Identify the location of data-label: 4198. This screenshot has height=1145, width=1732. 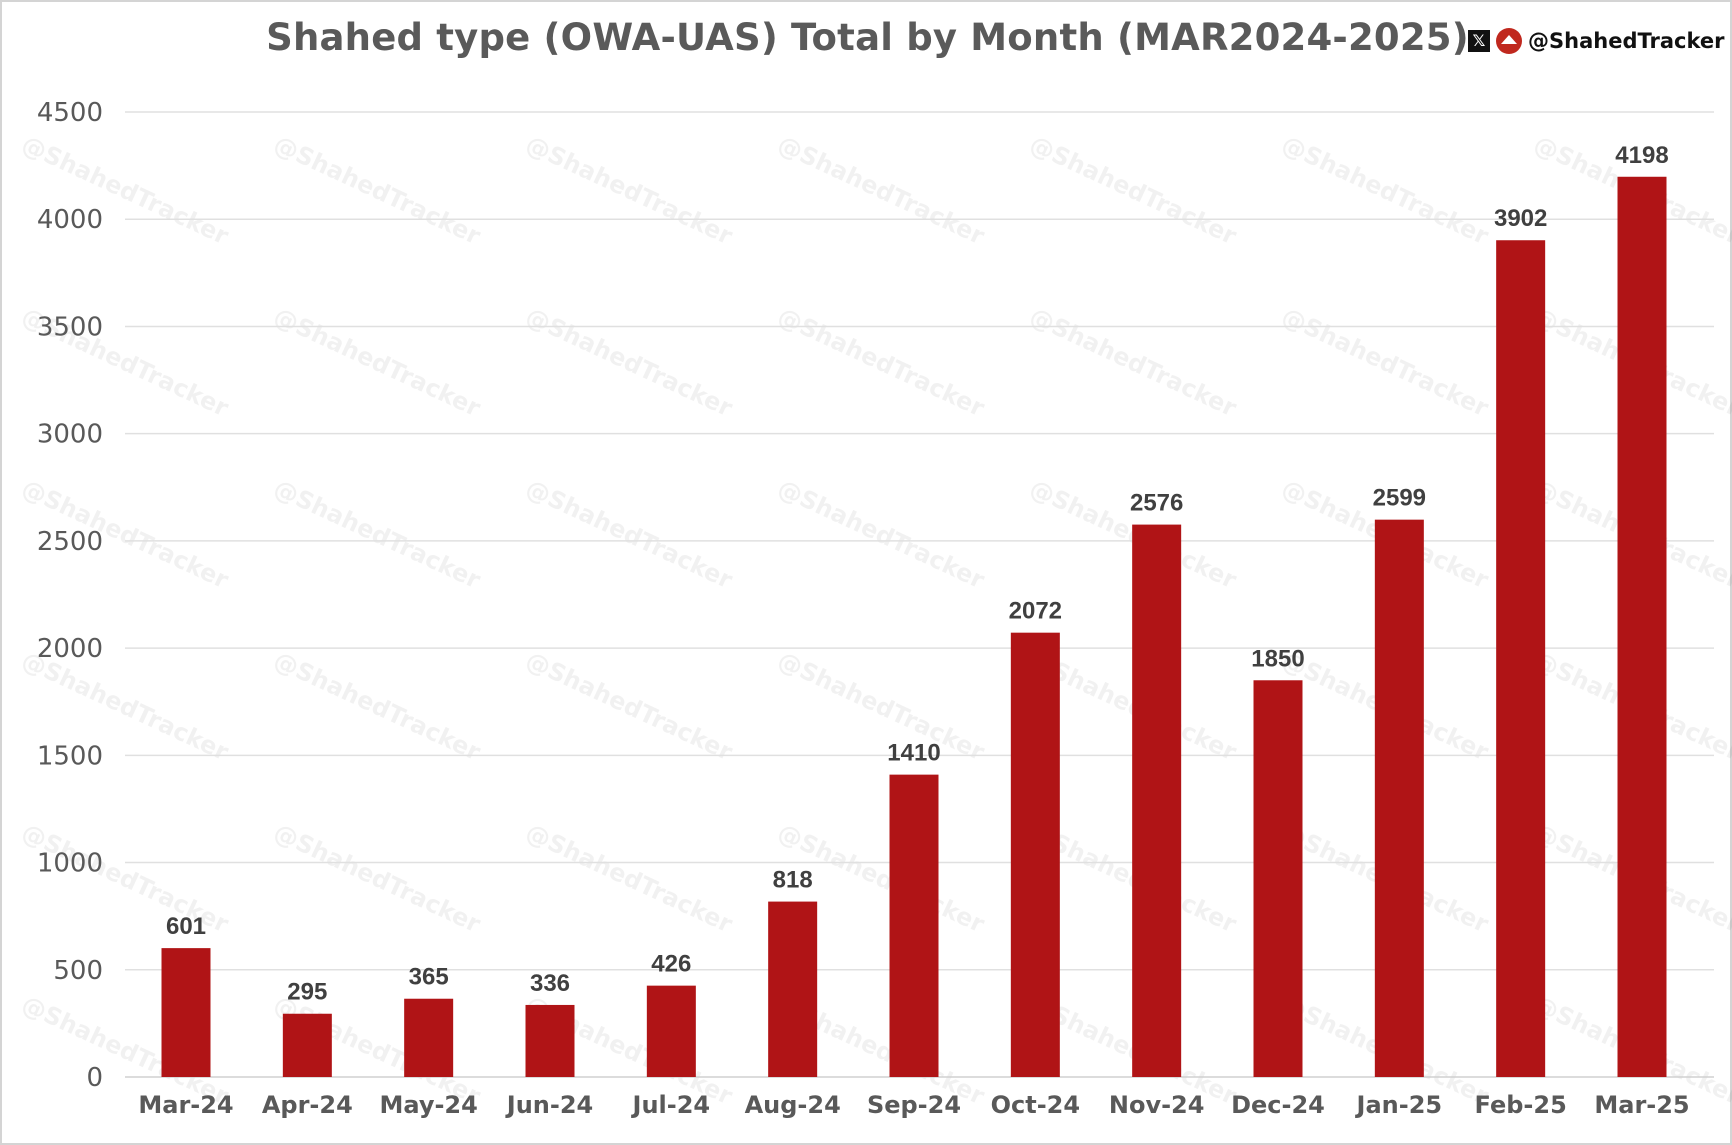
(1641, 155).